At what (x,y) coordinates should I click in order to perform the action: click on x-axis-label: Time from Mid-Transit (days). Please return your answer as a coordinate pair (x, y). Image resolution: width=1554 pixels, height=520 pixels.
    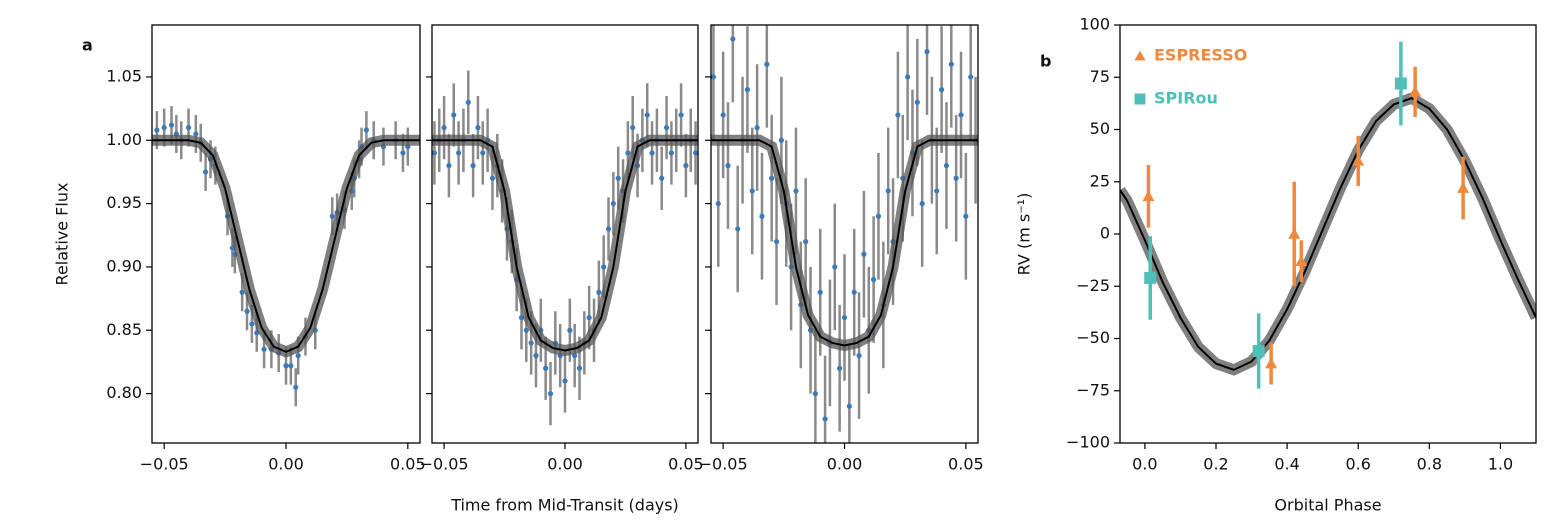
    Looking at the image, I should click on (564, 505).